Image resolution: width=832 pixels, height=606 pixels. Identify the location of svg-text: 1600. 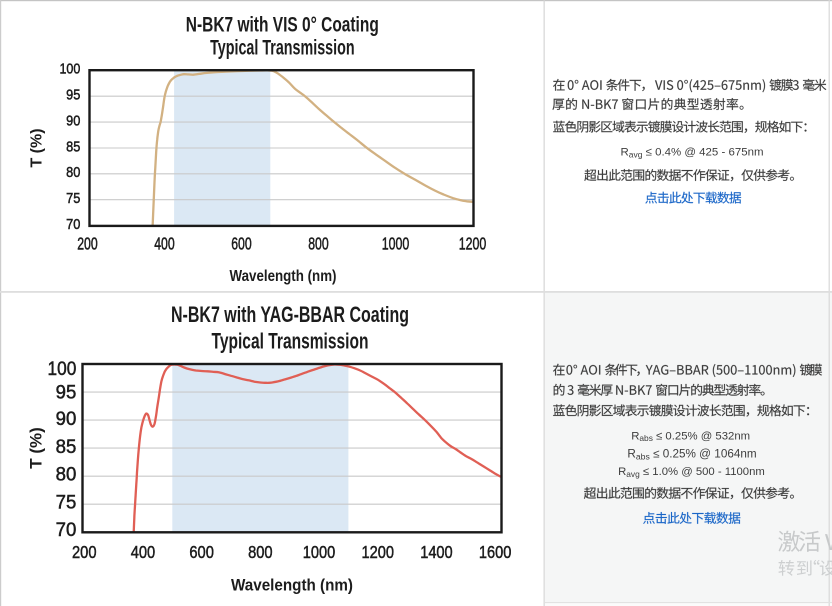
(495, 552).